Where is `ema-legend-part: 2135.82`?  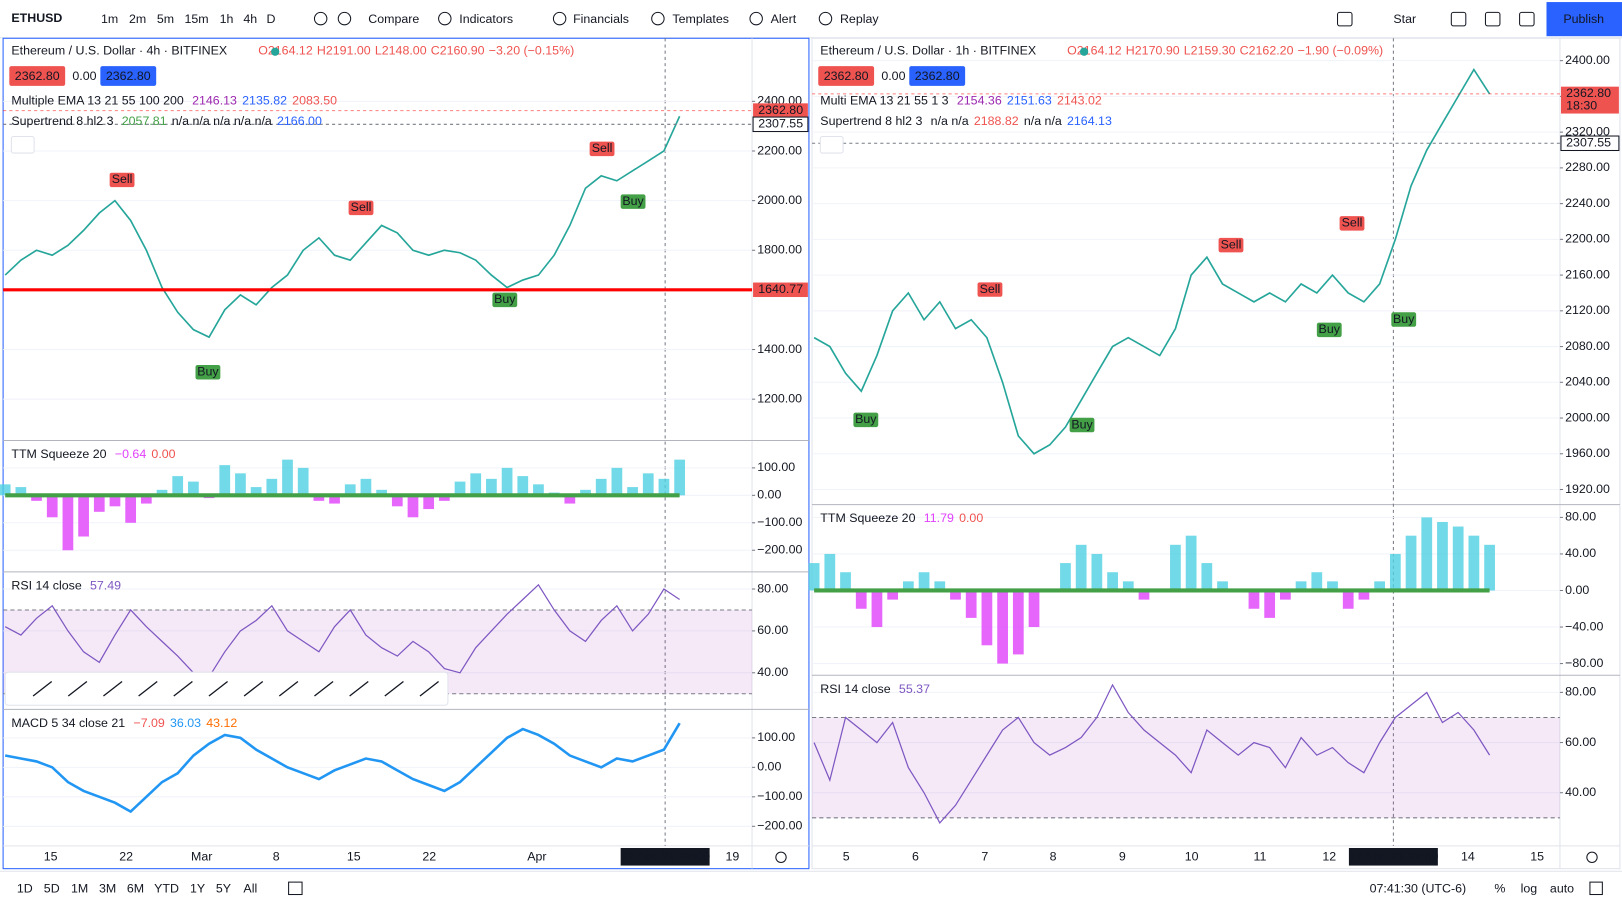
ema-legend-part: 2135.82 is located at coordinates (264, 101).